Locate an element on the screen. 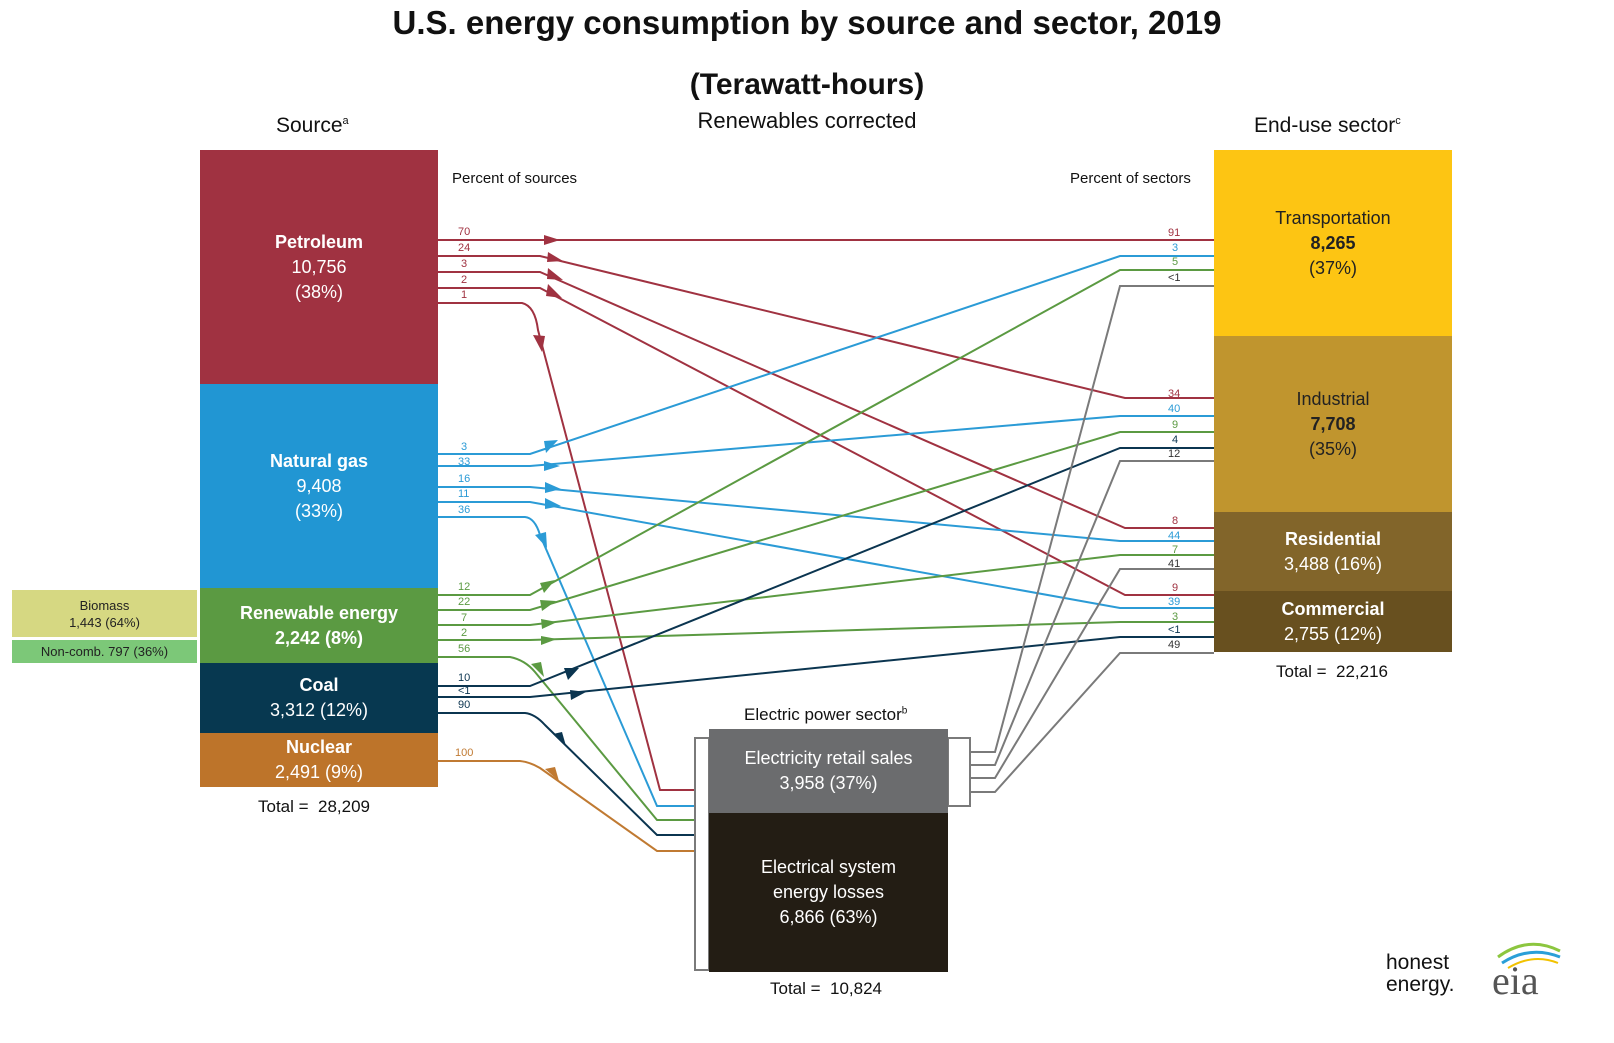  flow-label: 24 is located at coordinates (464, 248).